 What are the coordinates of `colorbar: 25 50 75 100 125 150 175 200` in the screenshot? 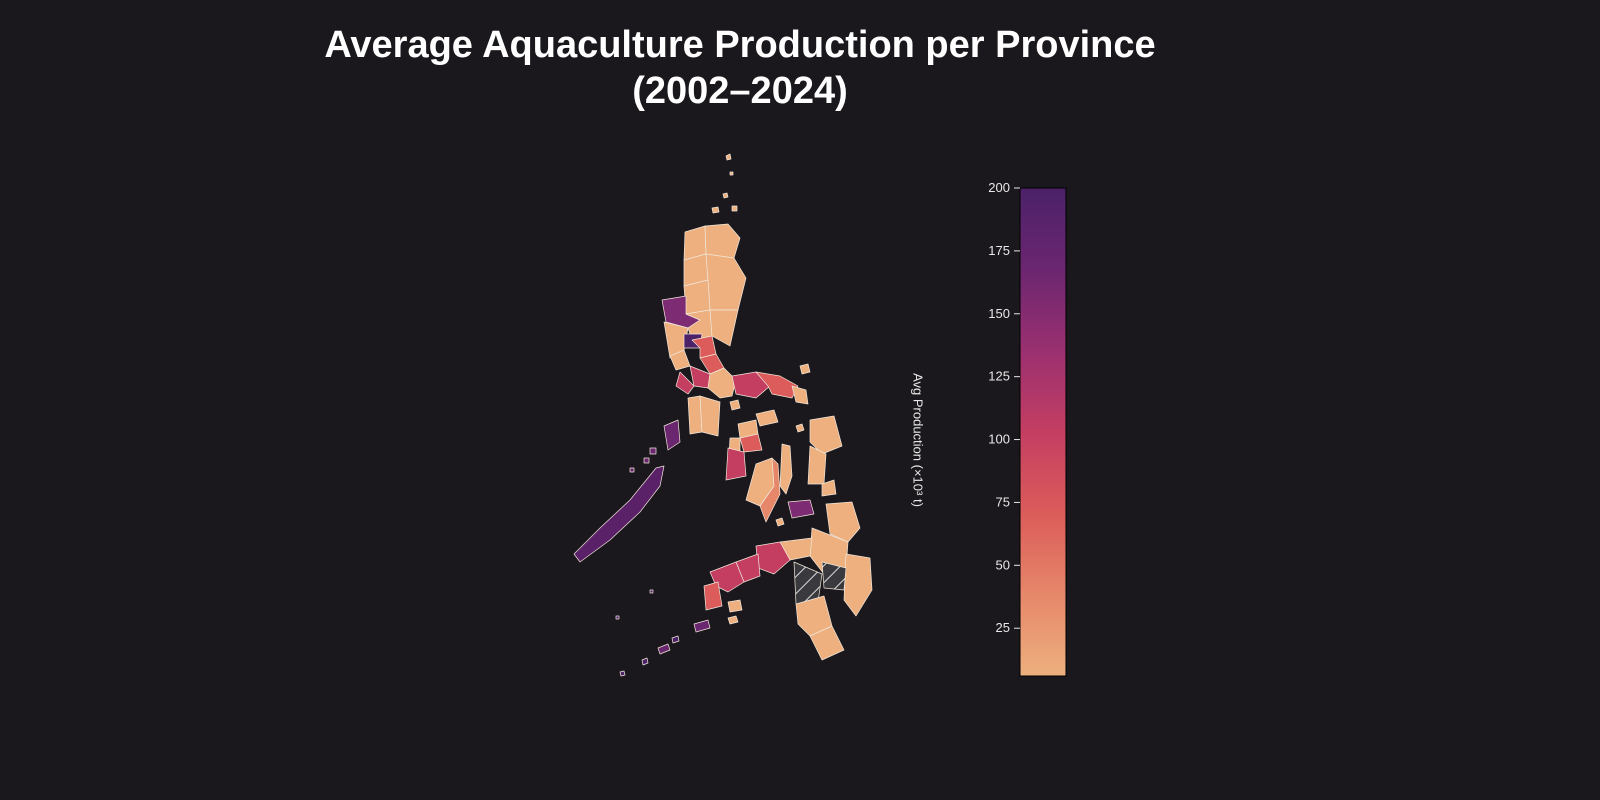 It's located at (1027, 428).